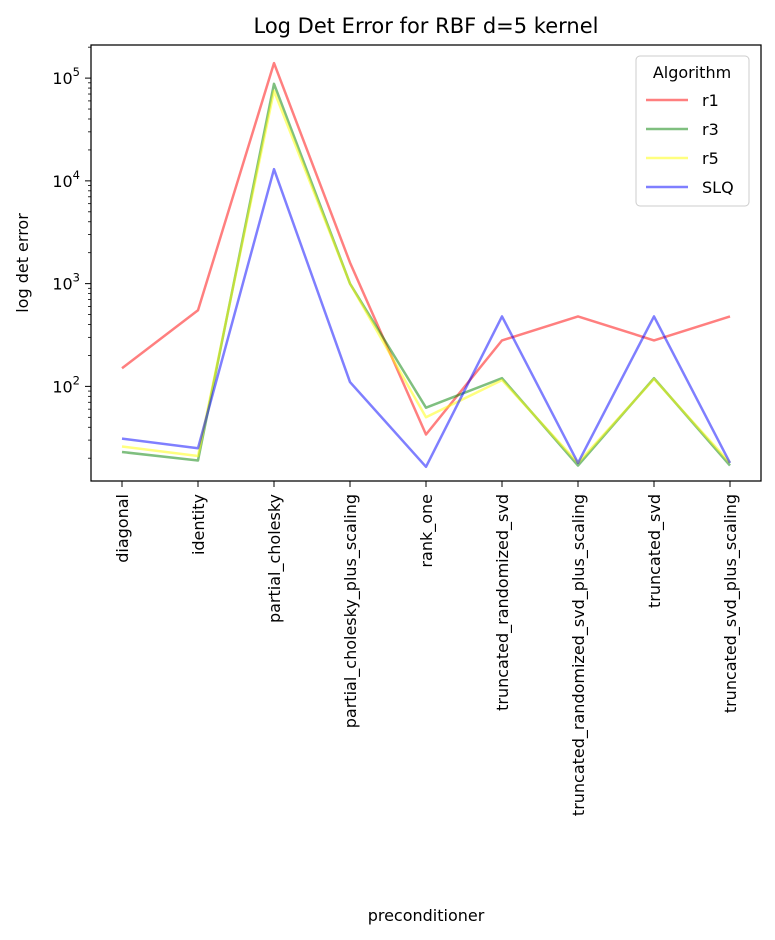 This screenshot has height=940, width=775. I want to click on x-tick-label: partial_cholesky_plus_scaling, so click(351, 611).